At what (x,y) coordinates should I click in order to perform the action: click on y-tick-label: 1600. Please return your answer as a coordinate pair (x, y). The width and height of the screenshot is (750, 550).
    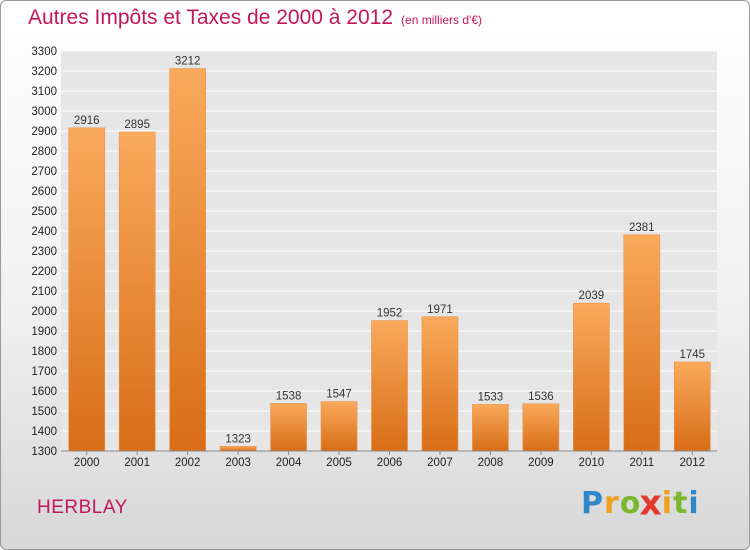
    Looking at the image, I should click on (44, 392).